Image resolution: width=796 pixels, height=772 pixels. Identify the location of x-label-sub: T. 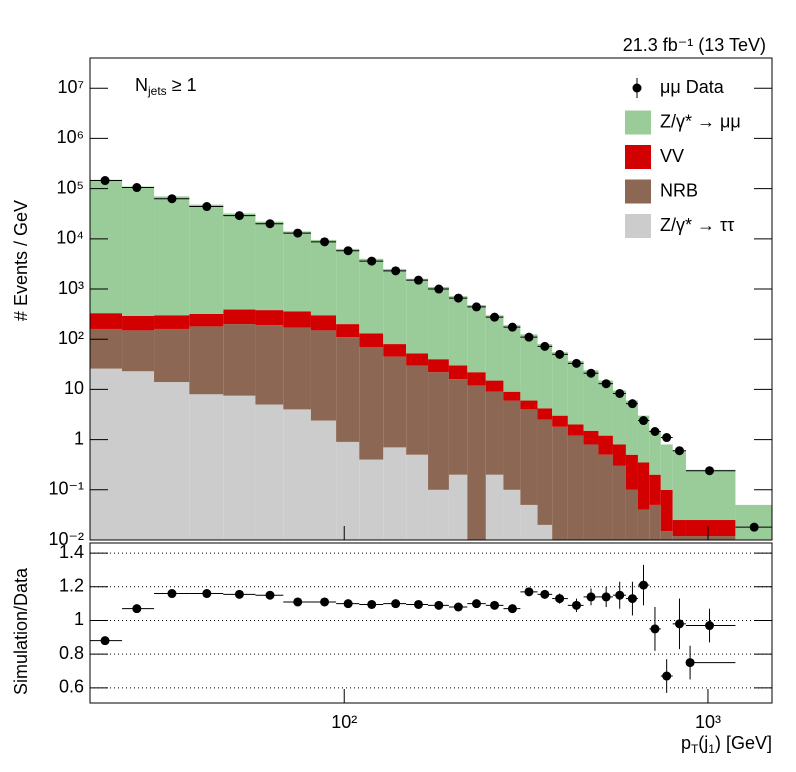
(695, 749).